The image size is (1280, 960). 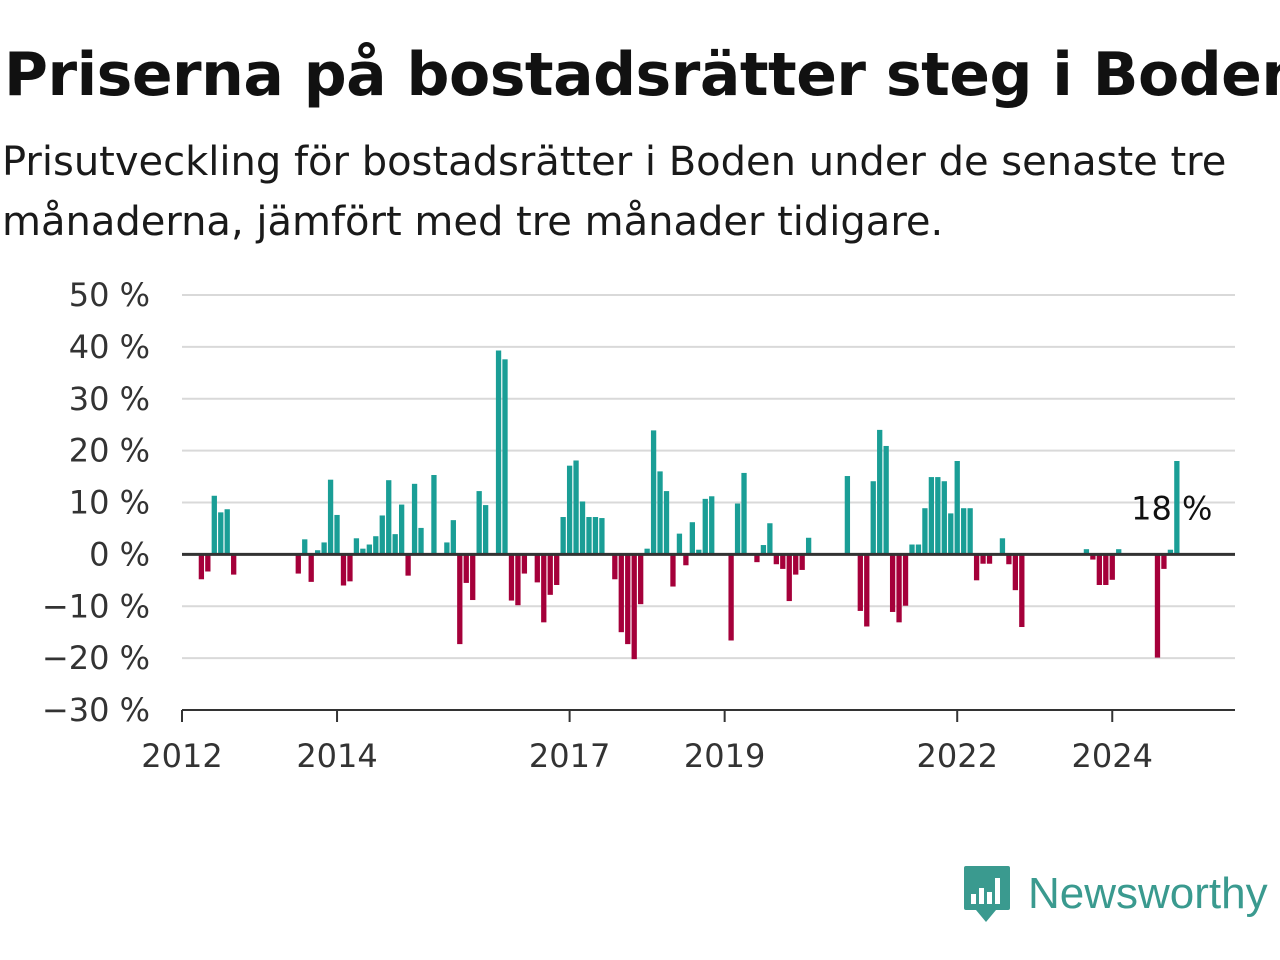 What do you see at coordinates (724, 756) in the screenshot?
I see `x-tick-label: 2019` at bounding box center [724, 756].